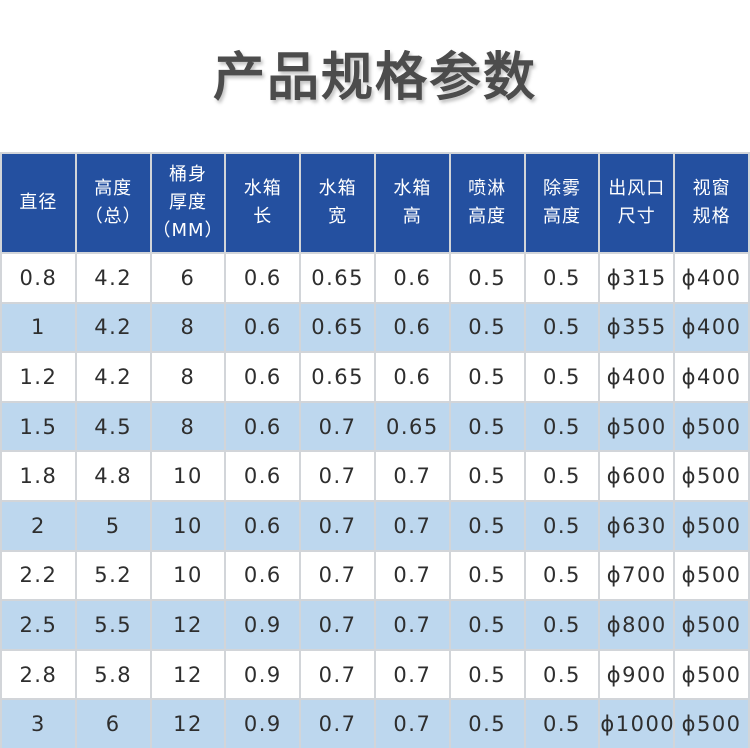 The height and width of the screenshot is (748, 750). I want to click on cell: 4.5, so click(113, 426).